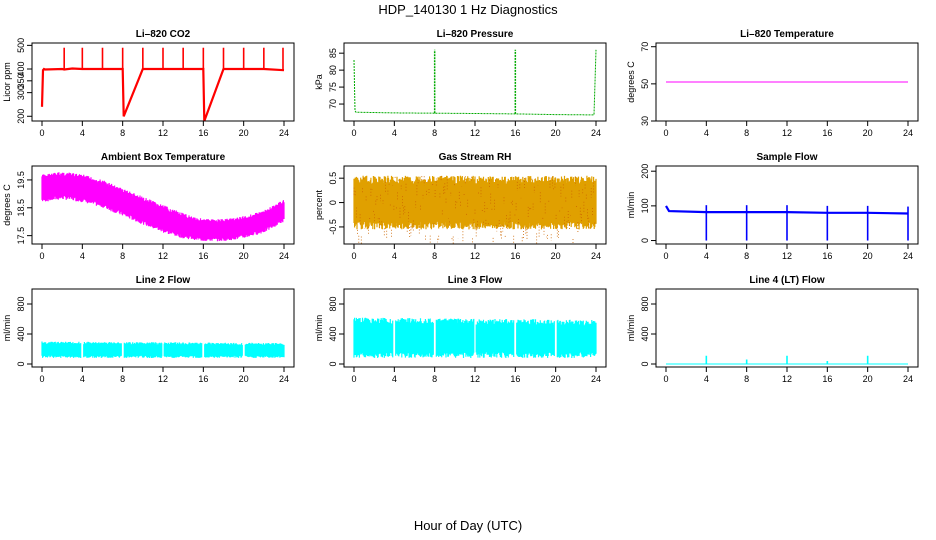 This screenshot has height=540, width=936. What do you see at coordinates (460, 206) in the screenshot?
I see `panel-rh: Gas Stream RH percent 0 4 8 12 16 20 24 -0.5 0 0.5` at bounding box center [460, 206].